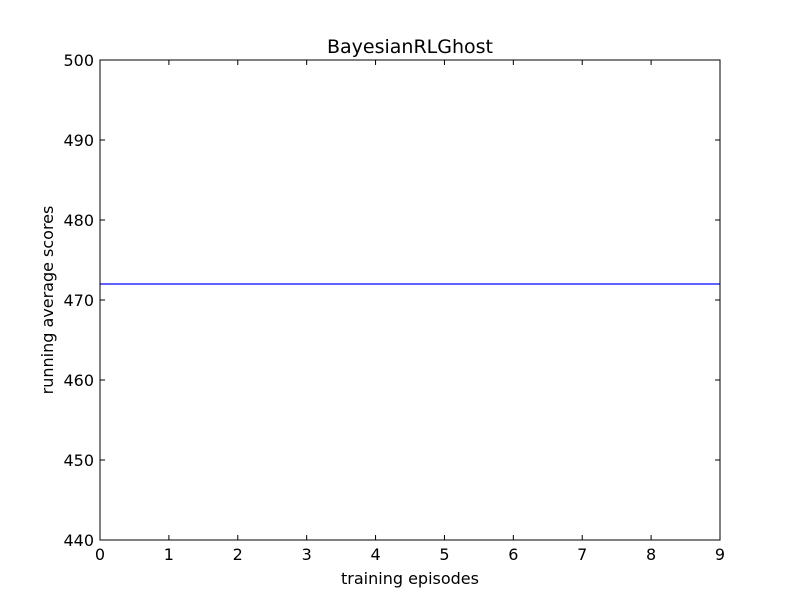 Image resolution: width=800 pixels, height=600 pixels. What do you see at coordinates (720, 554) in the screenshot?
I see `x-tick-label: 9` at bounding box center [720, 554].